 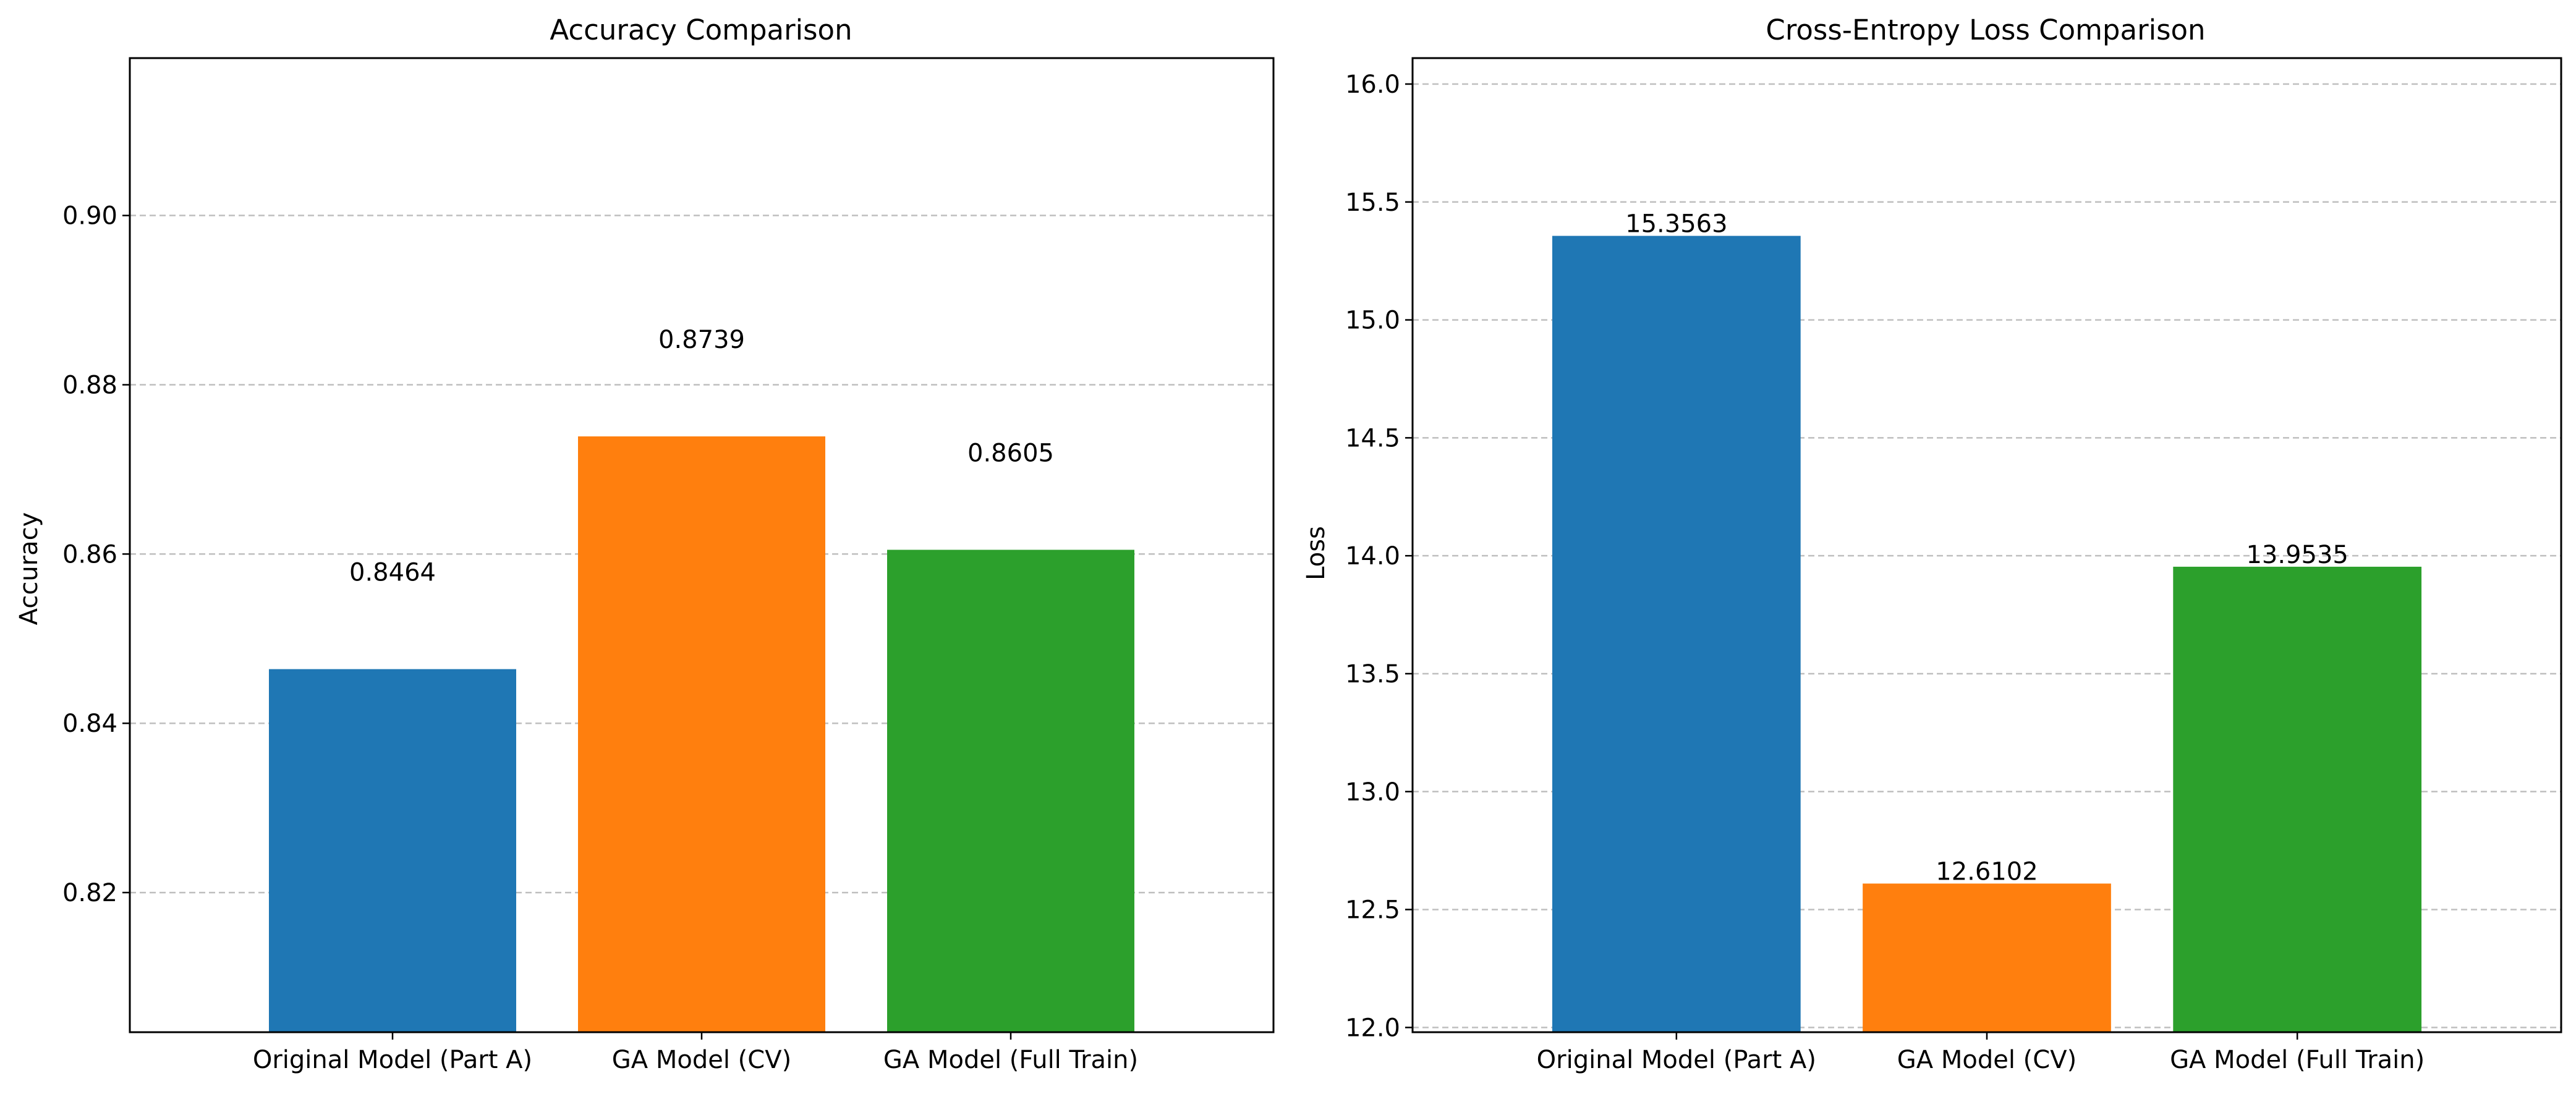 I want to click on y-tick-label: 14.5, so click(x=1372, y=438).